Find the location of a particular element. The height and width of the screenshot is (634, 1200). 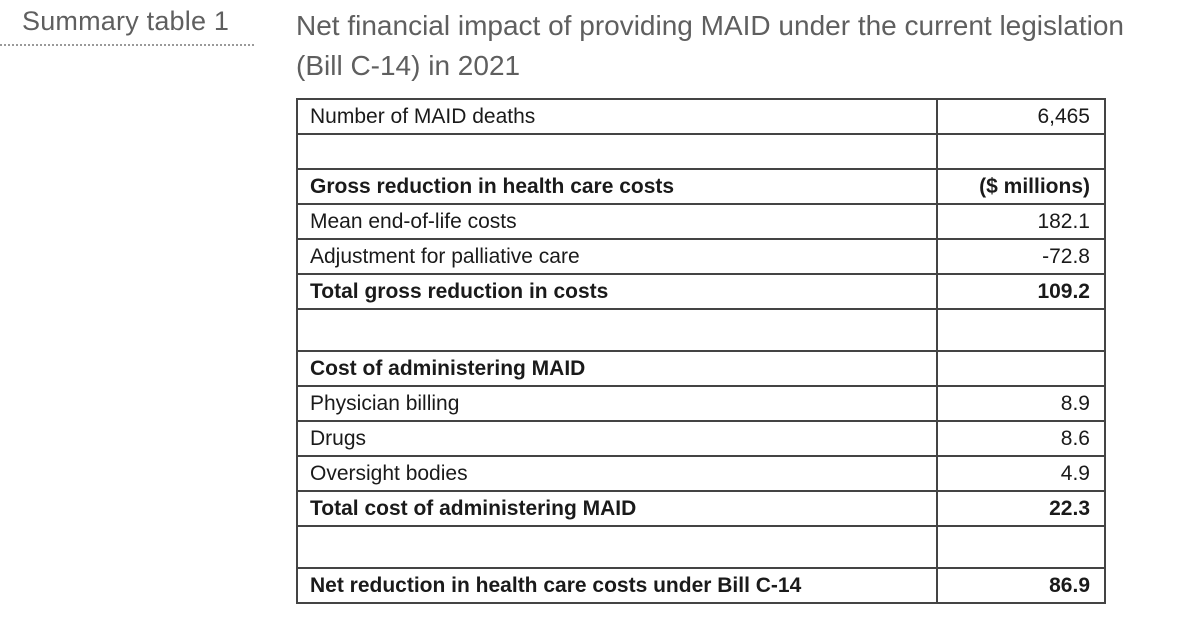

table-row: Physician billing 8.9 is located at coordinates (701, 403).